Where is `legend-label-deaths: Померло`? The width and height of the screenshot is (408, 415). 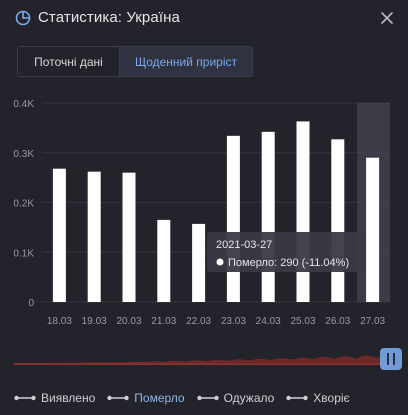
legend-label-deaths: Померло is located at coordinates (159, 398).